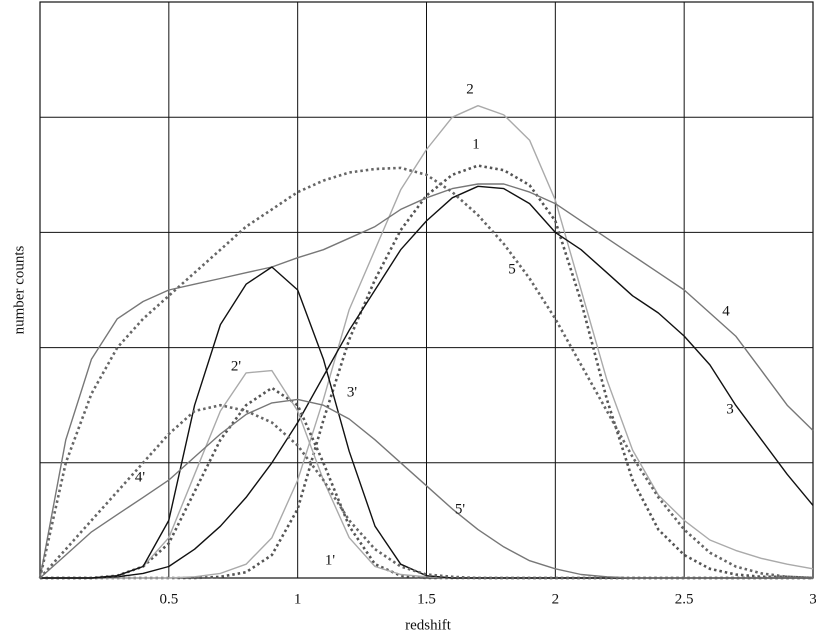 This screenshot has width=816, height=640. I want to click on y-axis-label: number counts, so click(19, 289).